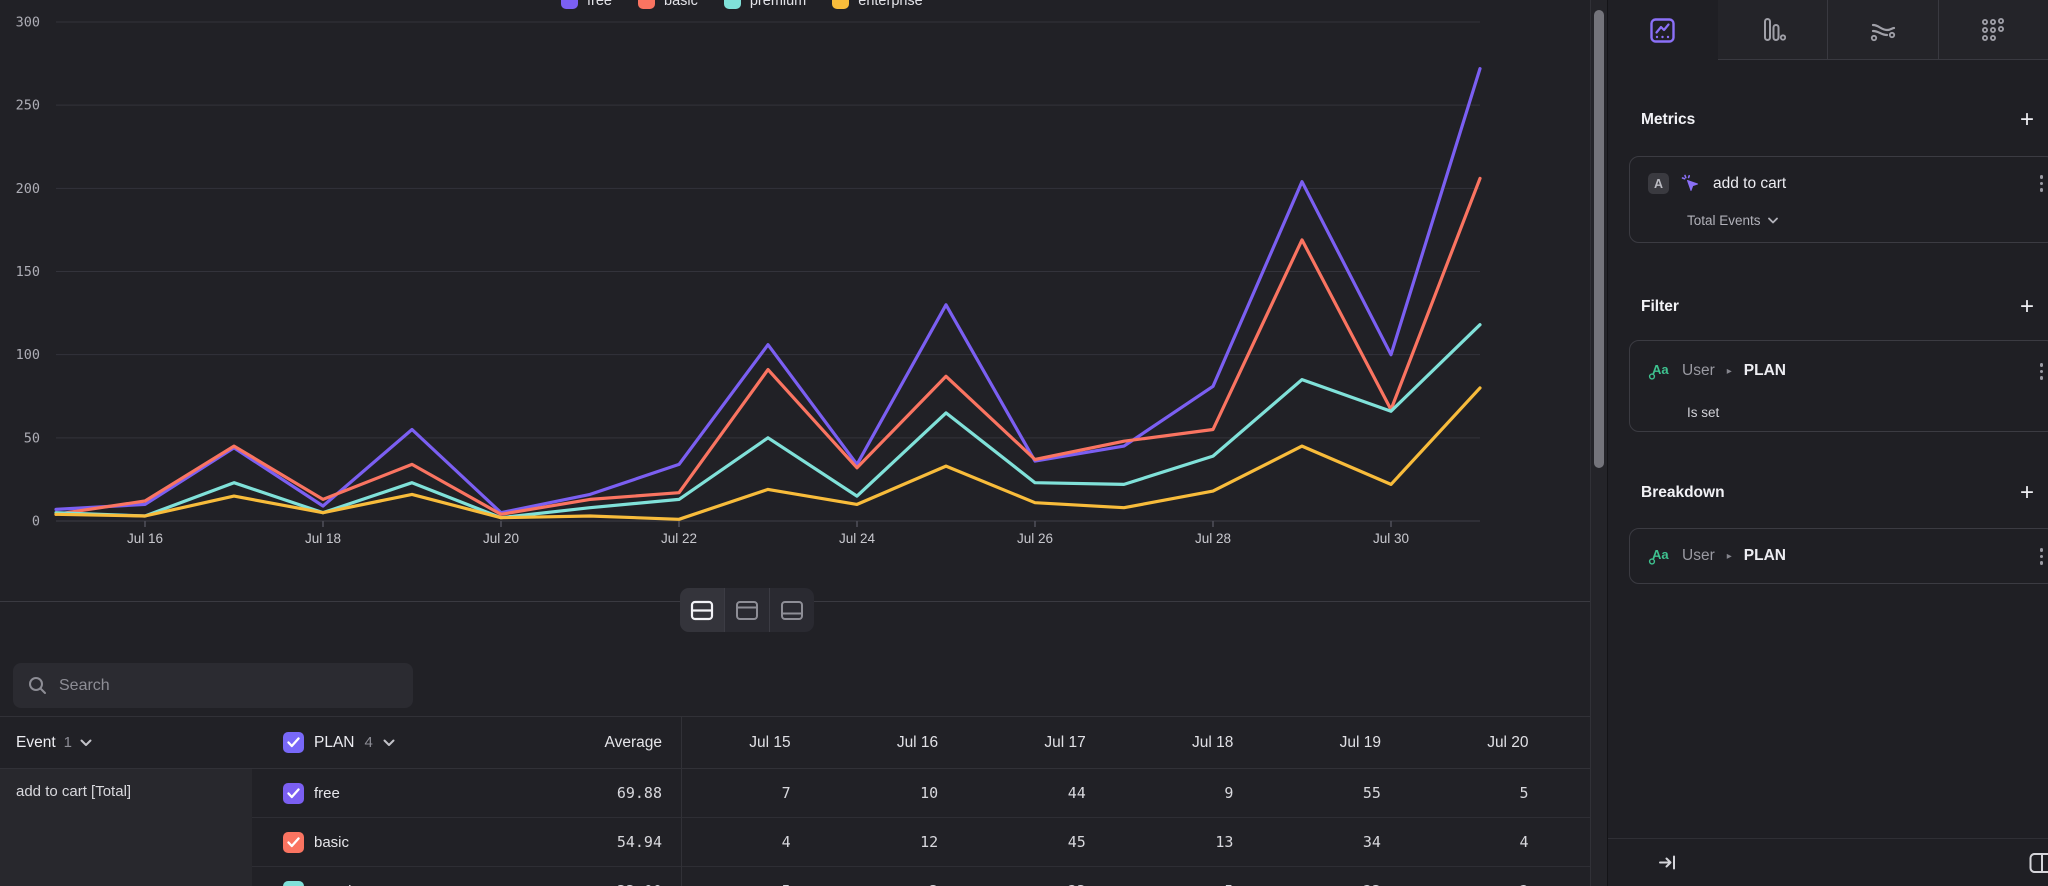  I want to click on date-column-header: Jul 20, so click(1508, 742).